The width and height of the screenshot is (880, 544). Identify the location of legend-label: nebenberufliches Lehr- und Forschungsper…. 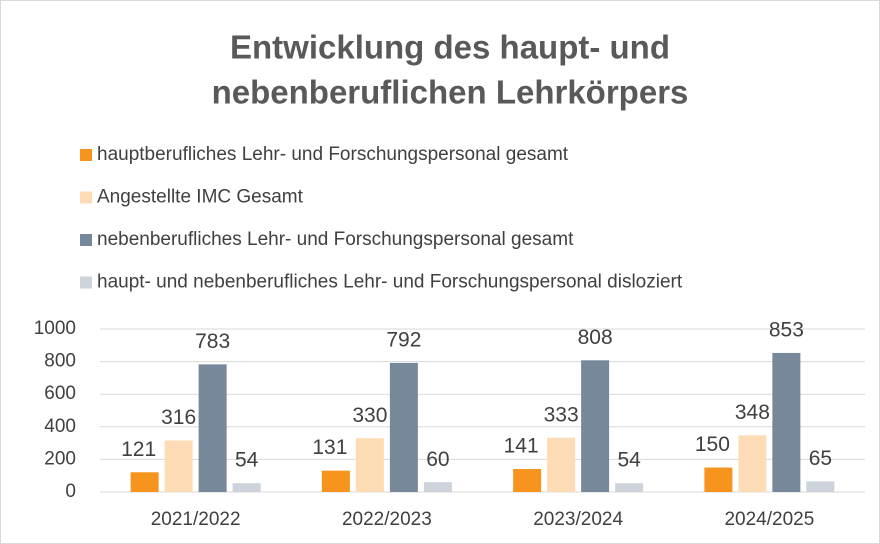
(335, 239).